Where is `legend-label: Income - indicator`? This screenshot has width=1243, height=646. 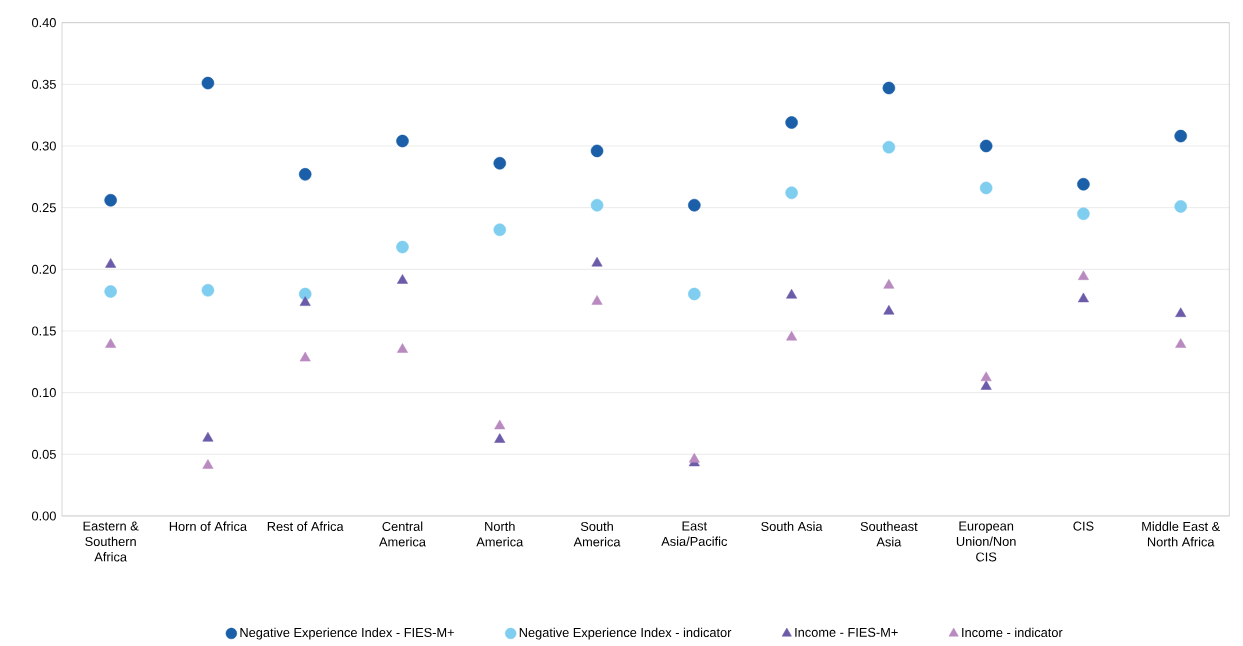 legend-label: Income - indicator is located at coordinates (1012, 632).